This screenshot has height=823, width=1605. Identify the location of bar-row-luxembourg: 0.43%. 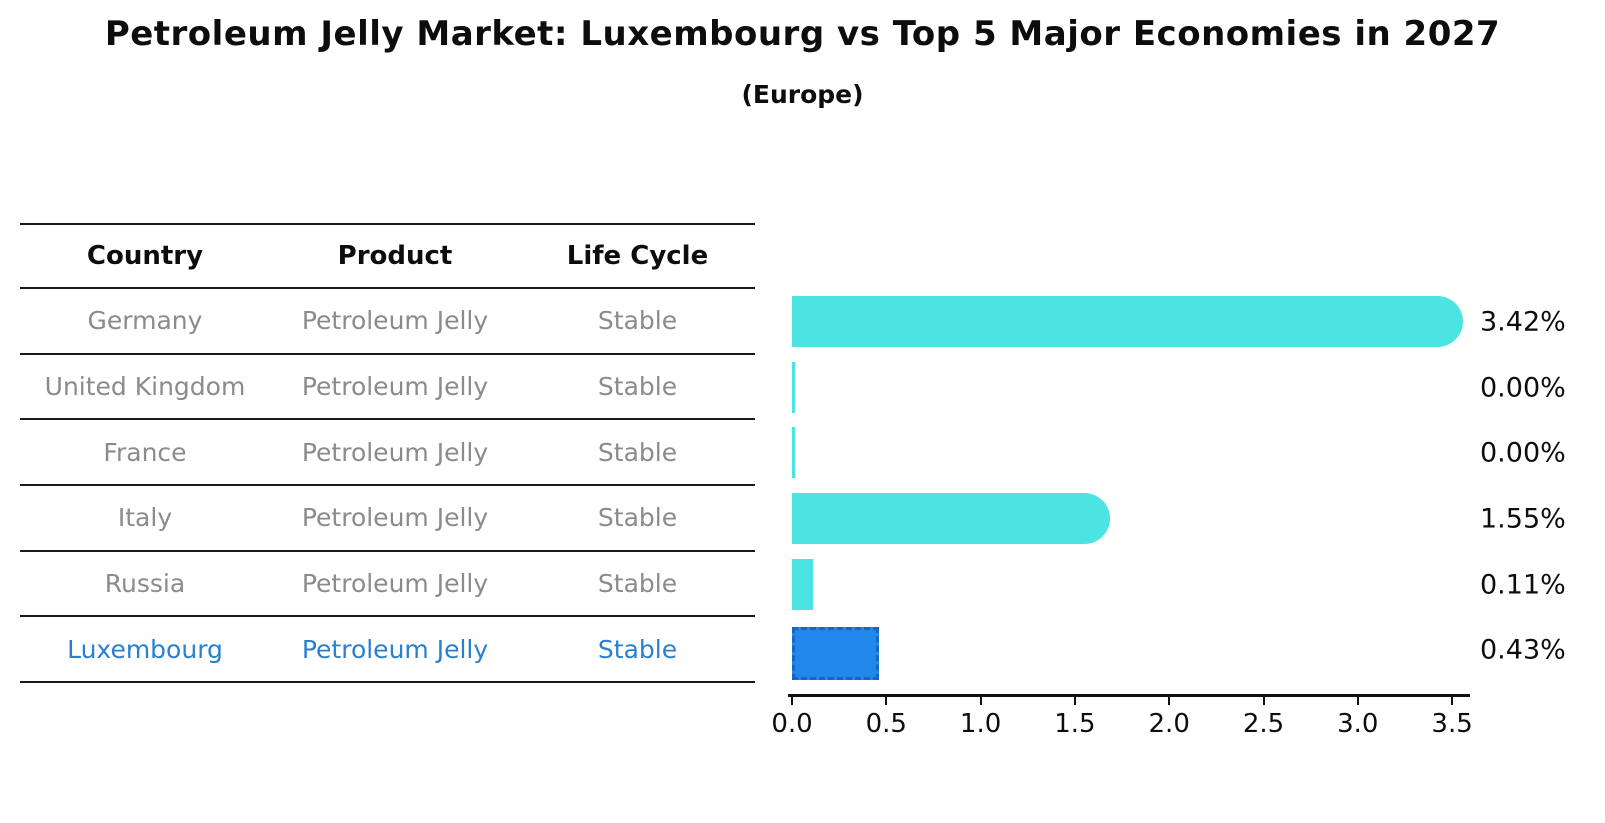
(1198, 651).